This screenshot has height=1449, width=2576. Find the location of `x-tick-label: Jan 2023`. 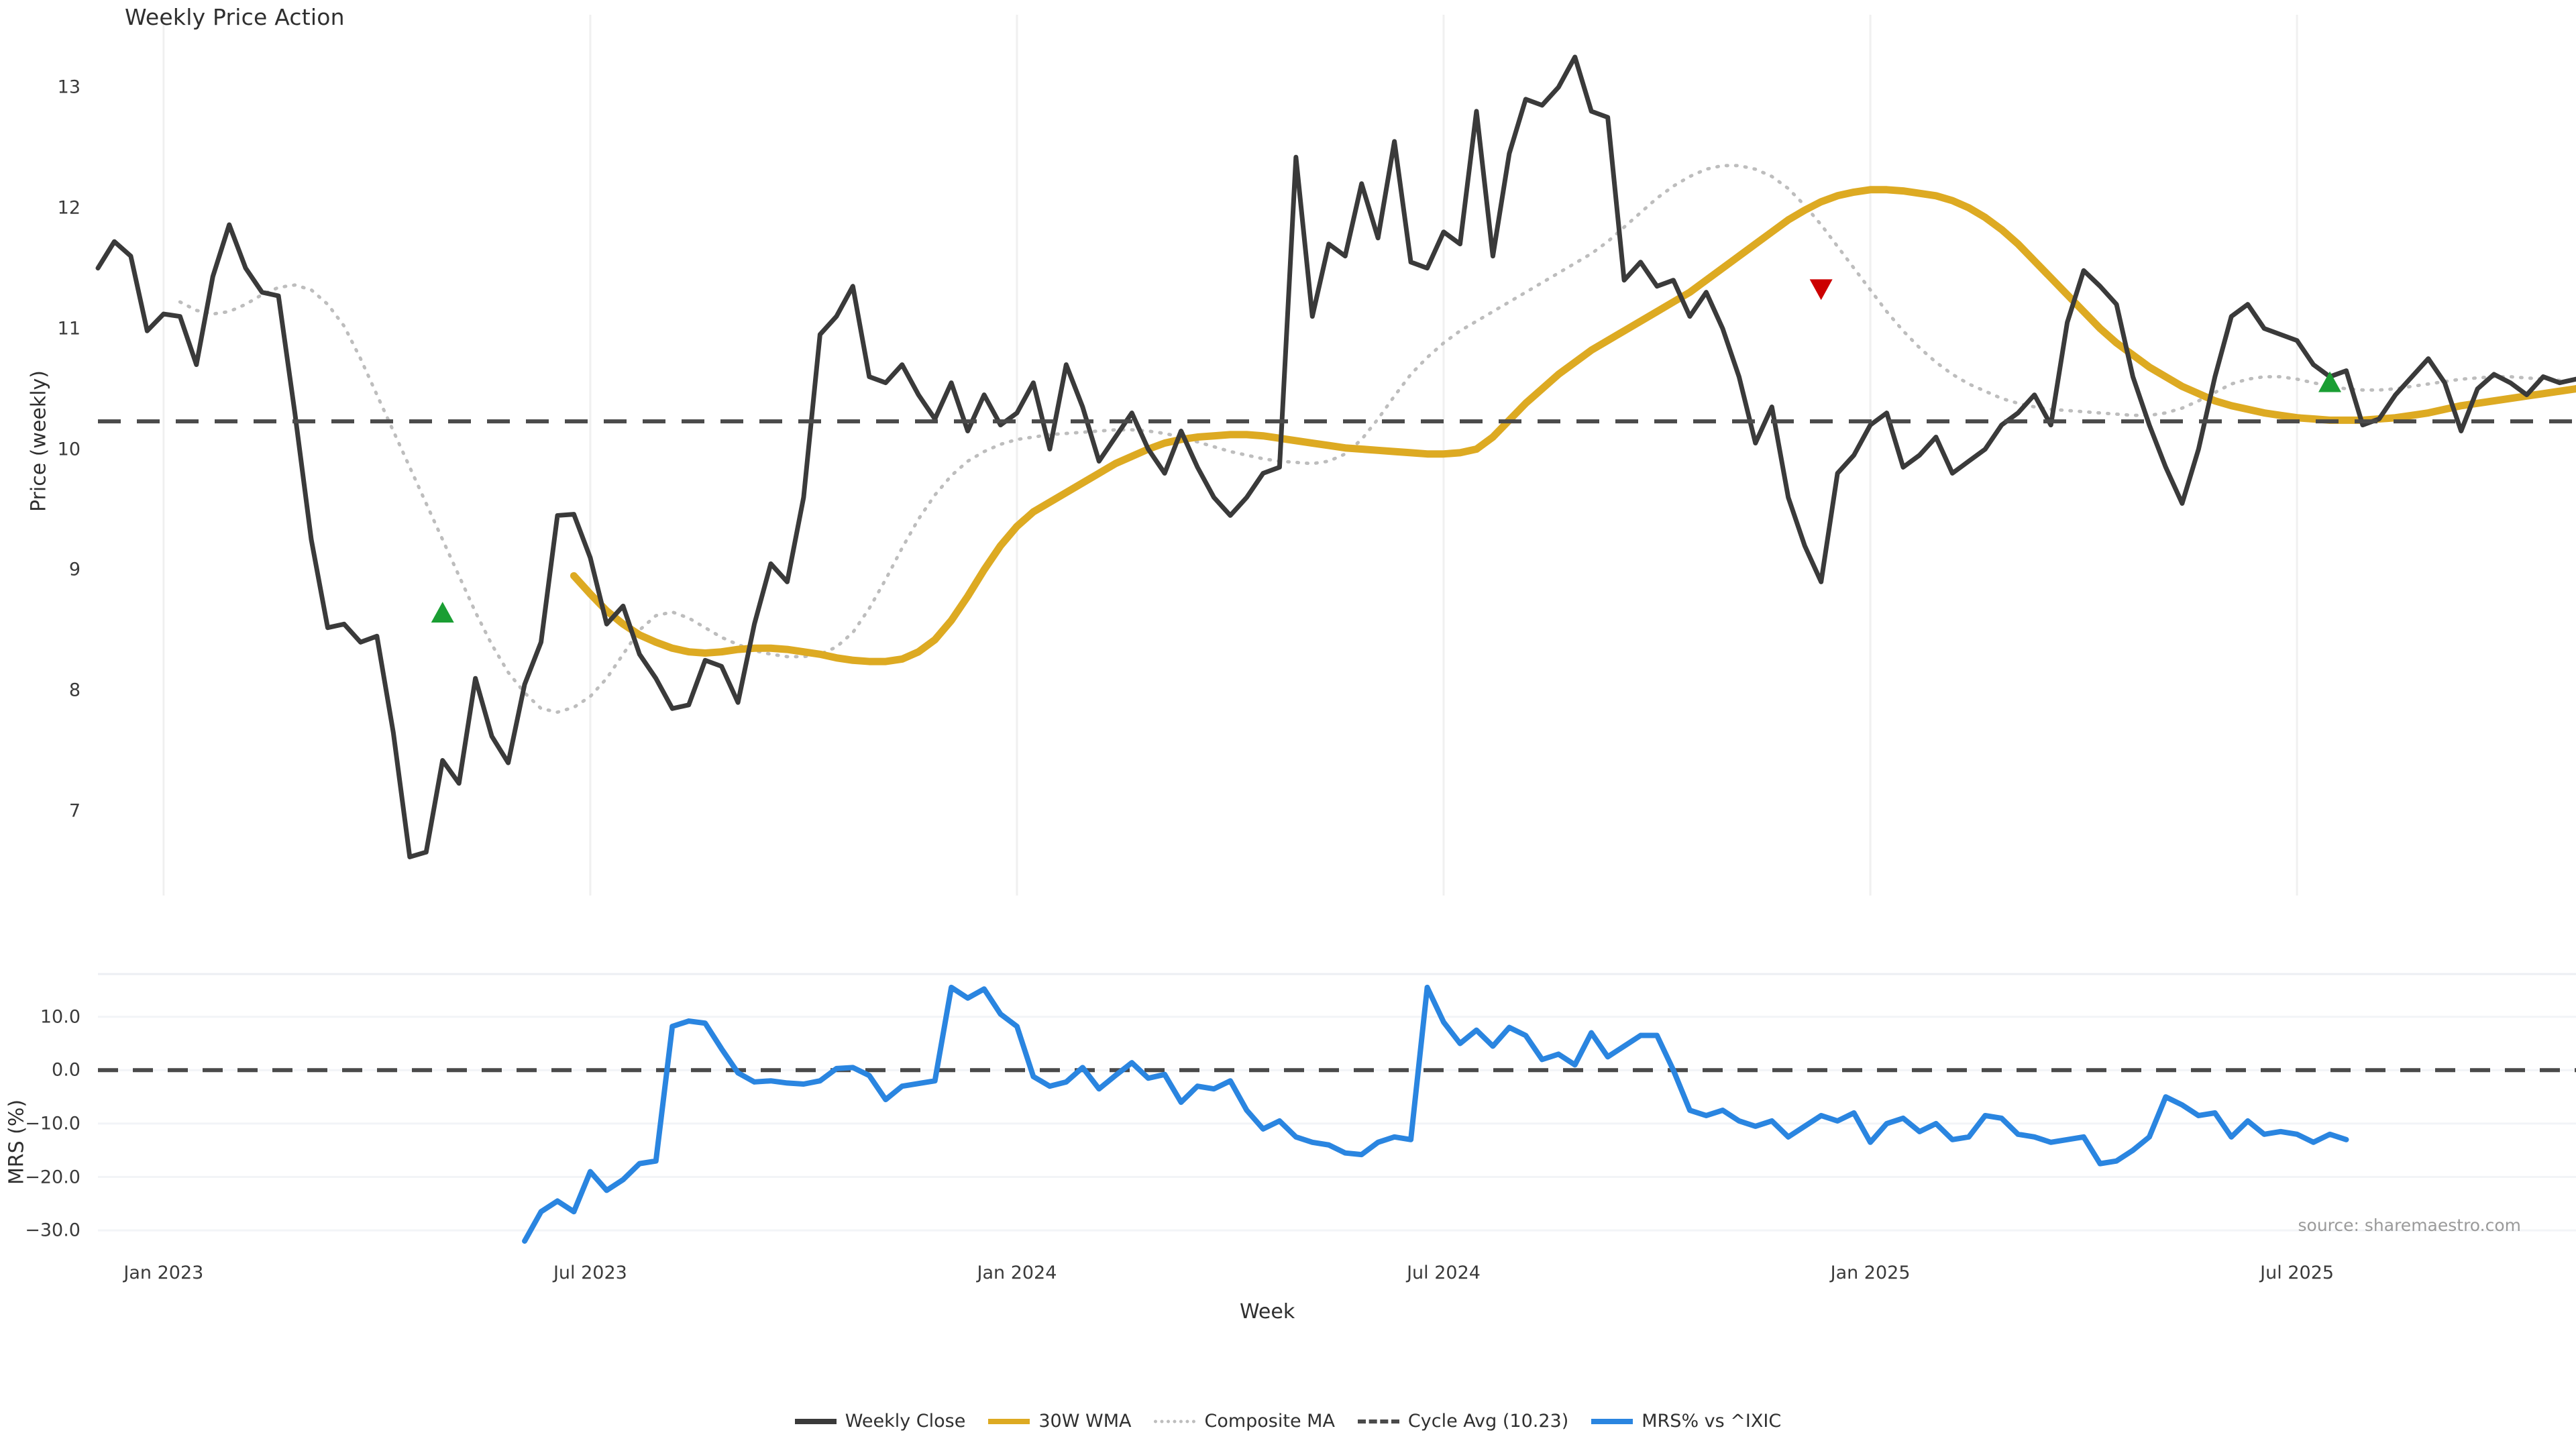

x-tick-label: Jan 2023 is located at coordinates (163, 1273).